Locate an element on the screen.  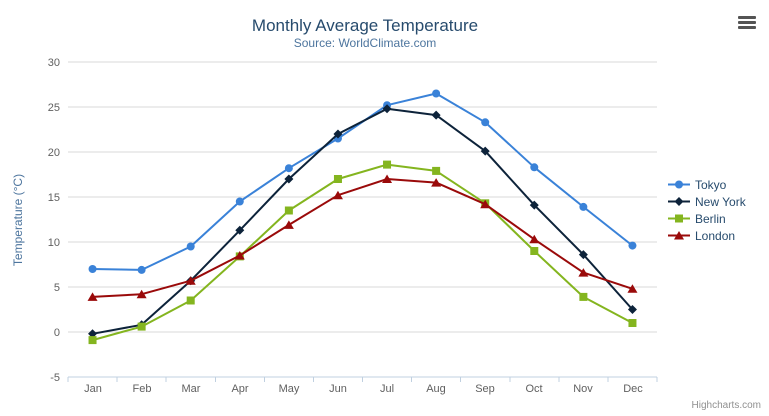
legend-item-new-york: New York is located at coordinates (707, 201).